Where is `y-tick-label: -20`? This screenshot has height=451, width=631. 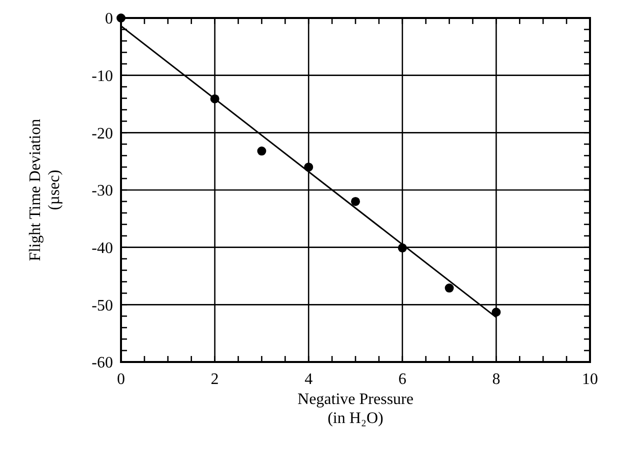 y-tick-label: -20 is located at coordinates (102, 133).